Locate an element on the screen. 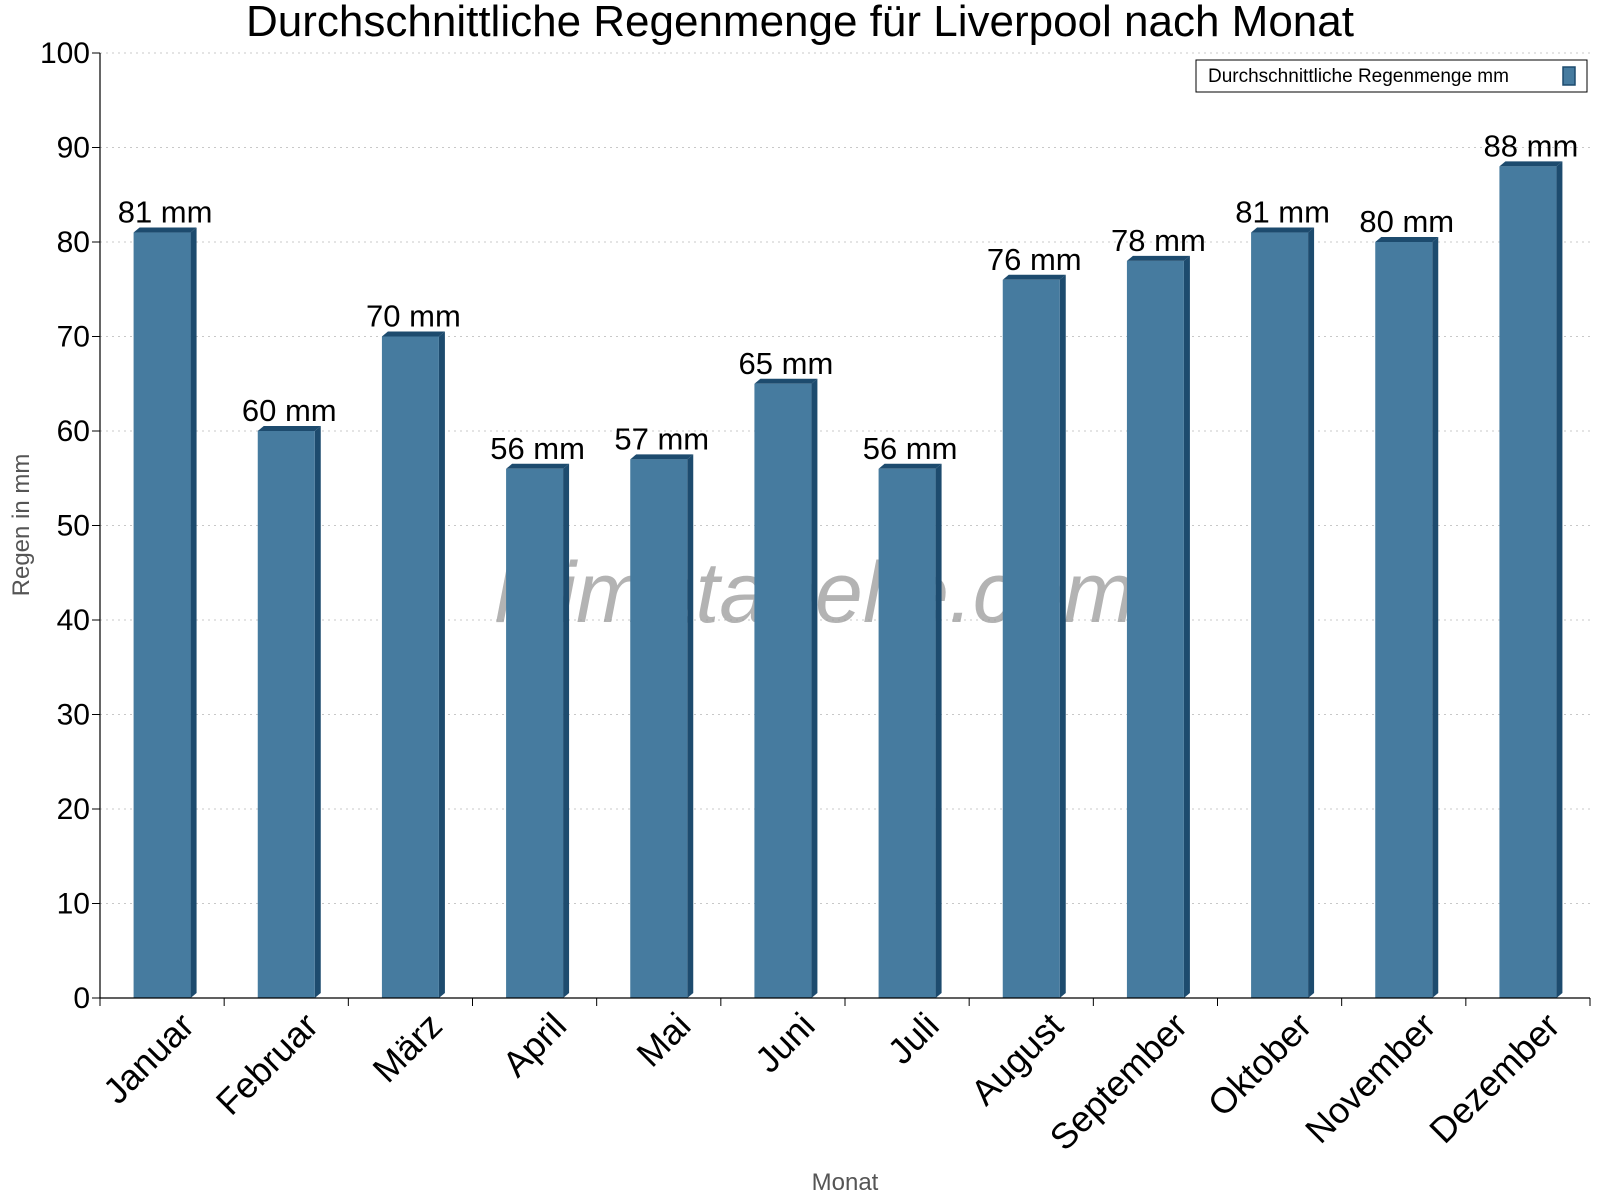 This screenshot has width=1600, height=1200. x-tick-label: Juli is located at coordinates (913, 1038).